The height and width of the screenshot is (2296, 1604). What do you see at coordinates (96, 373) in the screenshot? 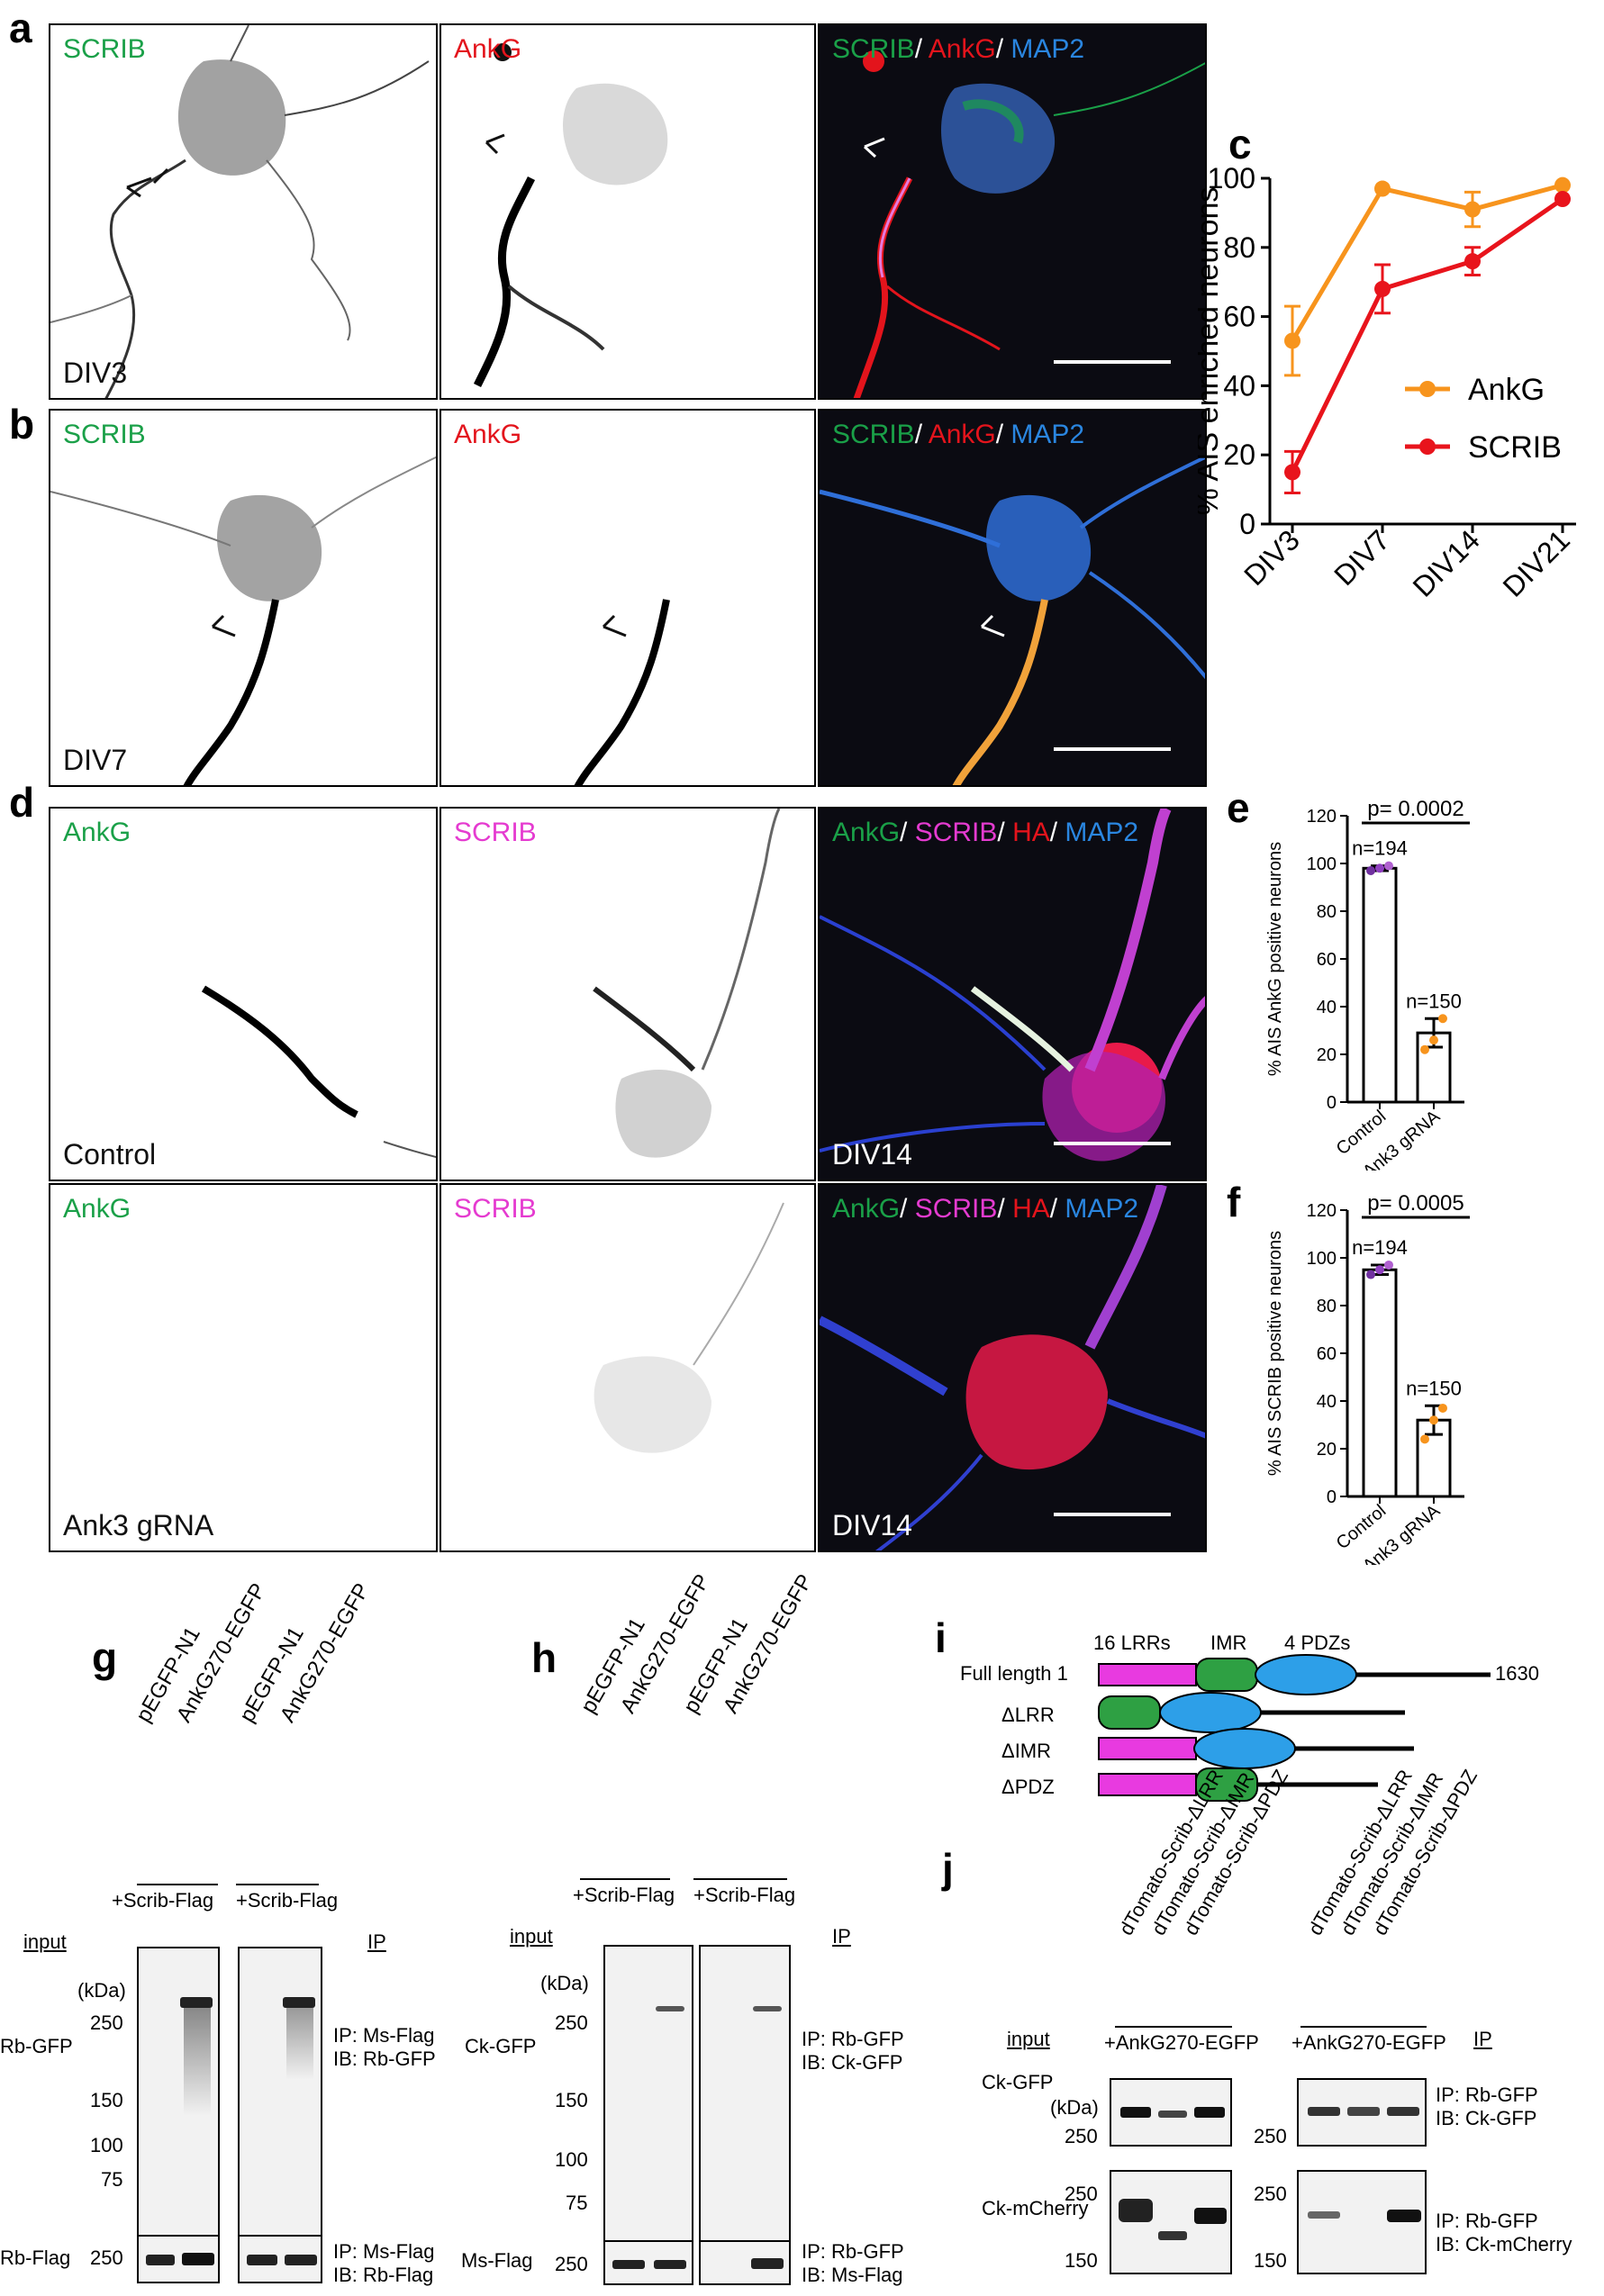
I see `condition-label: DIV3` at bounding box center [96, 373].